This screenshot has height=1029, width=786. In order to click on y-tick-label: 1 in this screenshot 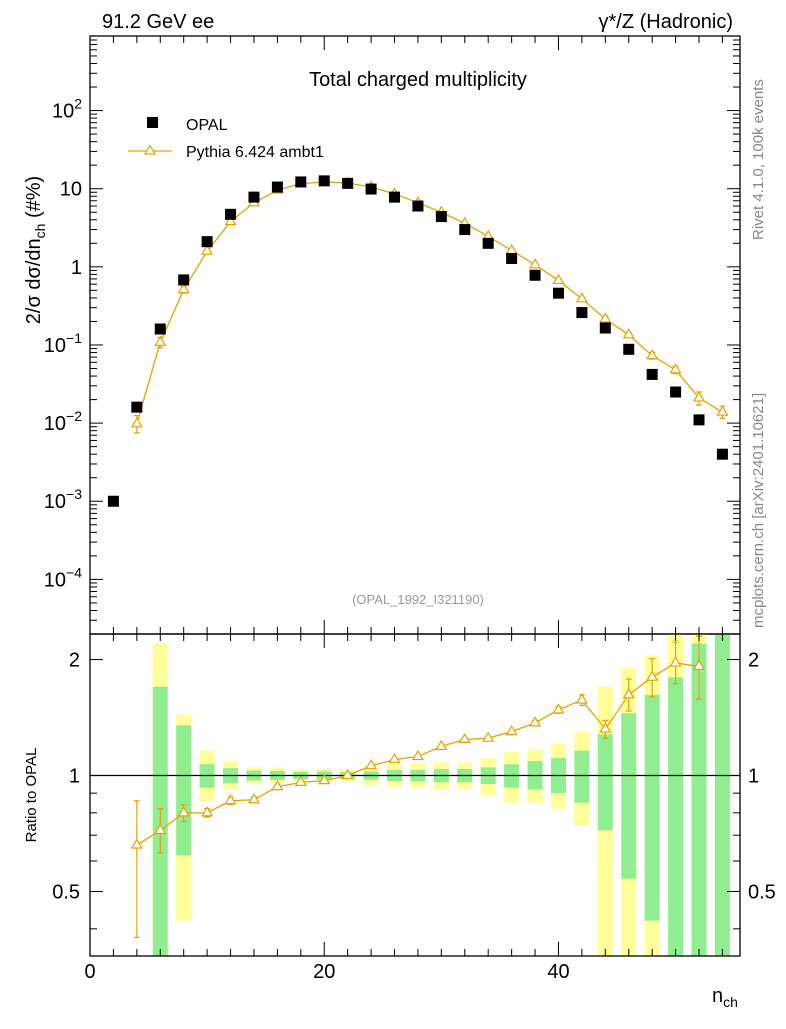, I will do `click(76, 268)`.